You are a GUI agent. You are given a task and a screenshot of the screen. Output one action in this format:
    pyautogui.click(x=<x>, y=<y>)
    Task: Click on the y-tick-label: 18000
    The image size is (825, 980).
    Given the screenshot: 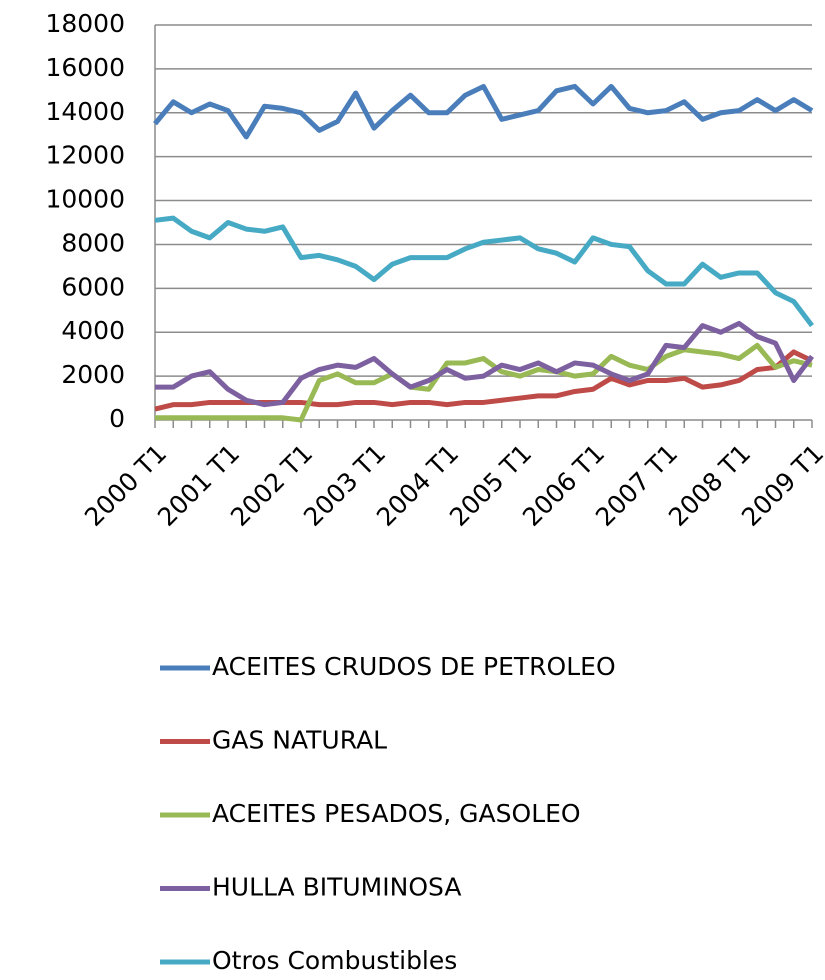 What is the action you would take?
    pyautogui.click(x=85, y=23)
    